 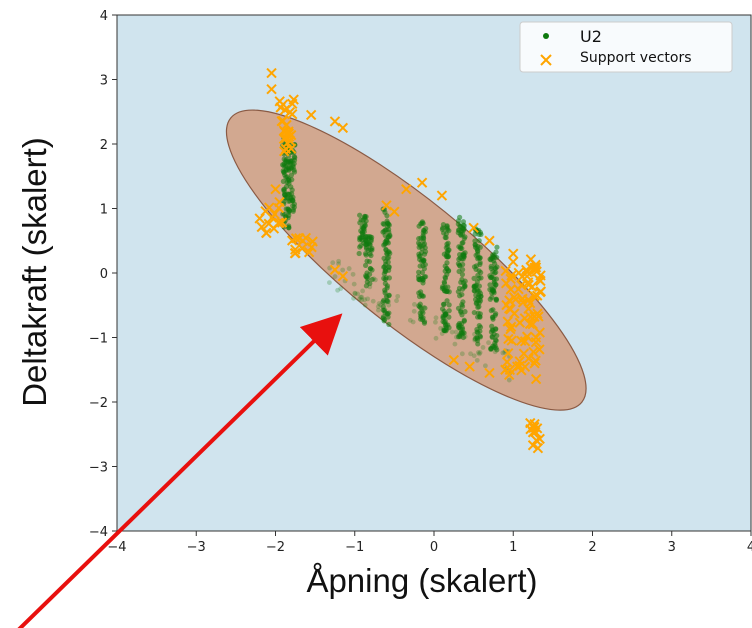 I want to click on x-tick-label: 3, so click(x=672, y=547).